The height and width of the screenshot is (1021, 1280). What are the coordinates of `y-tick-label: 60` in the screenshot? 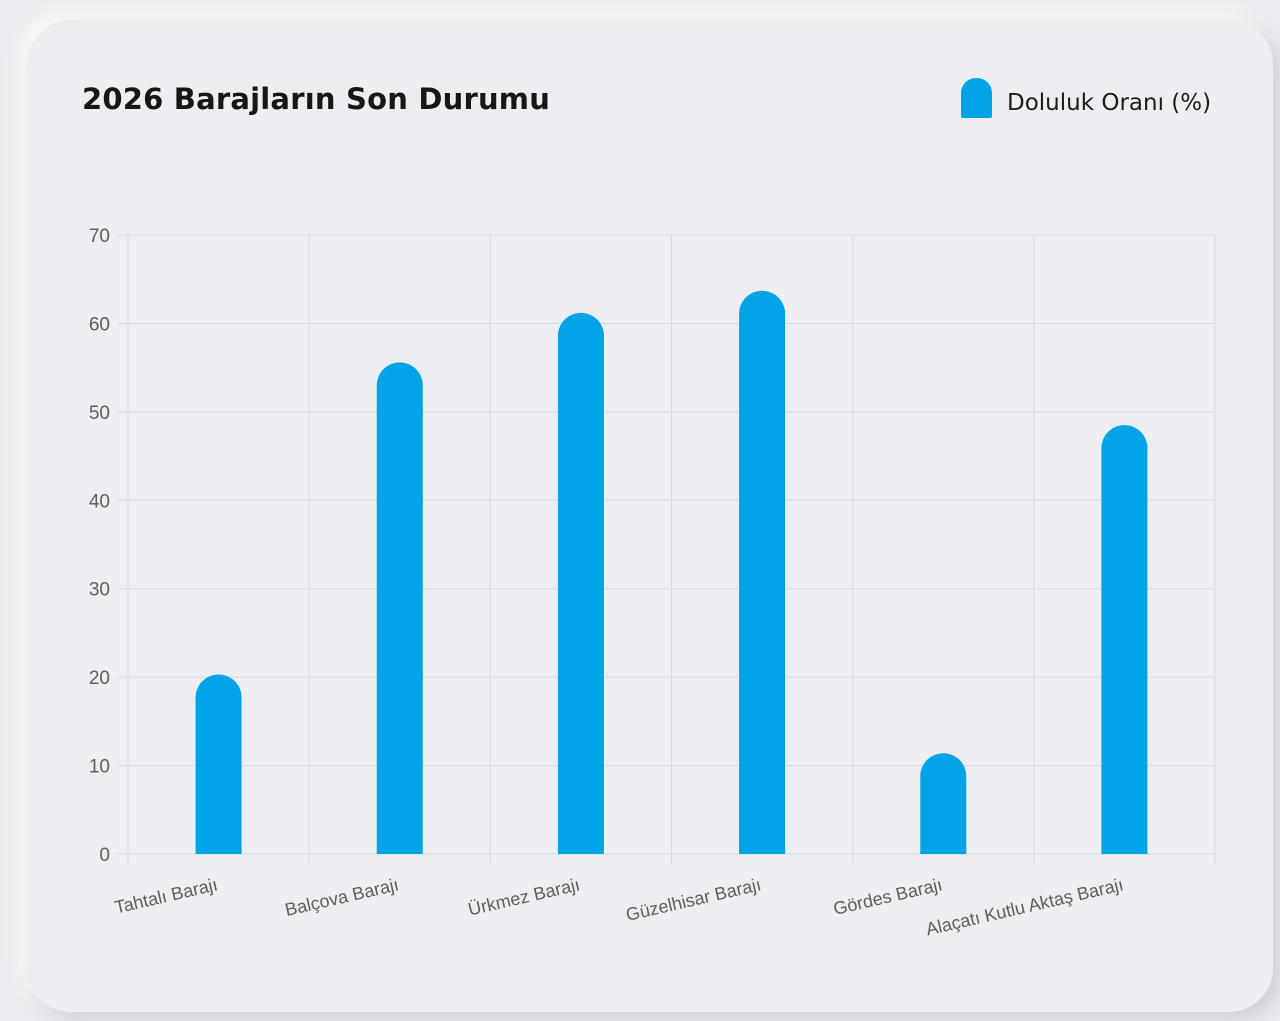 It's located at (99, 324).